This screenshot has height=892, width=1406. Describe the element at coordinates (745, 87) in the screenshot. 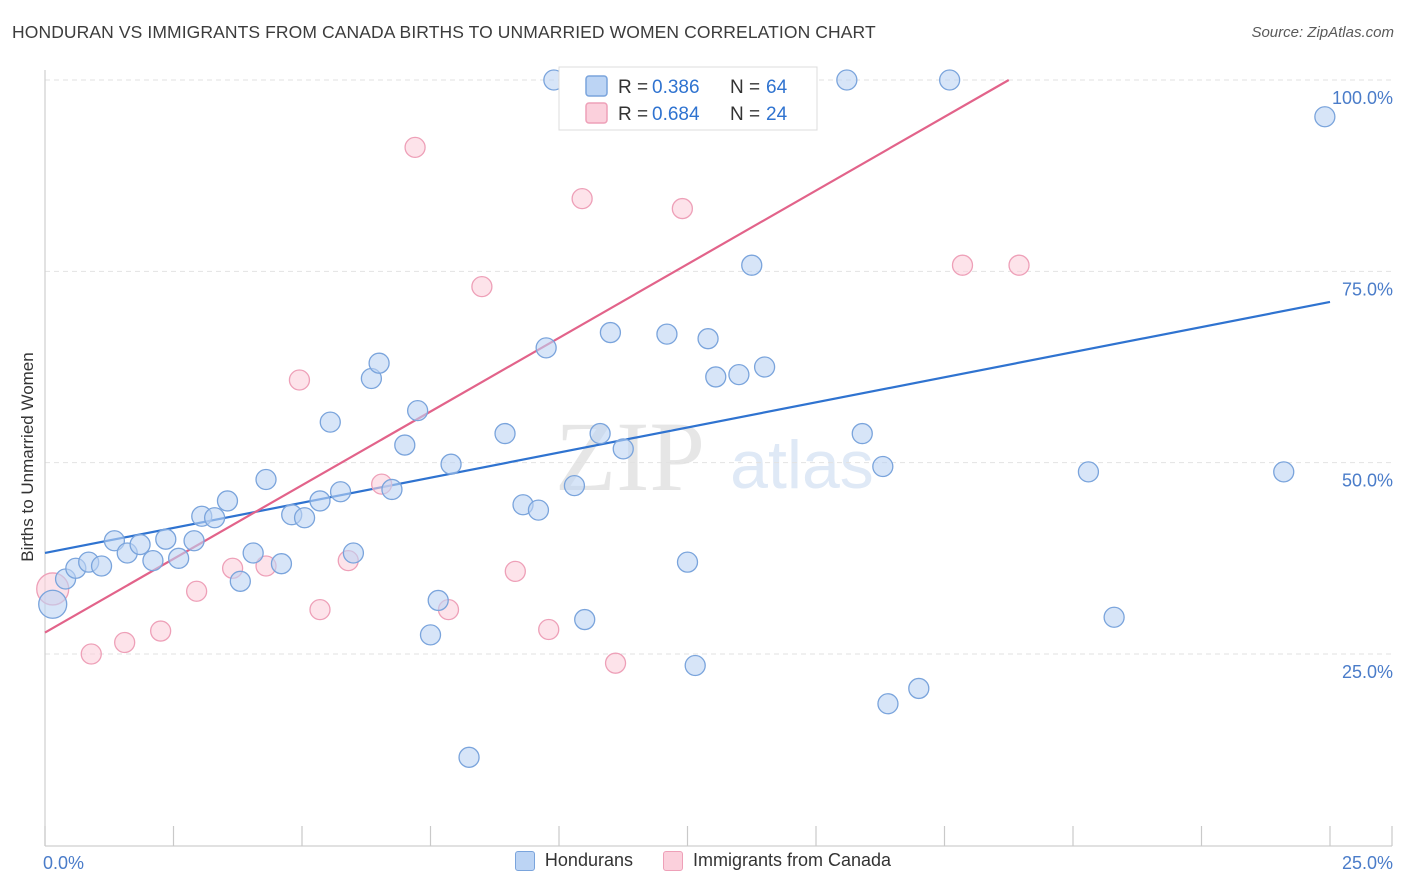

I see `legend-n-label-hondurans: N =` at that location.